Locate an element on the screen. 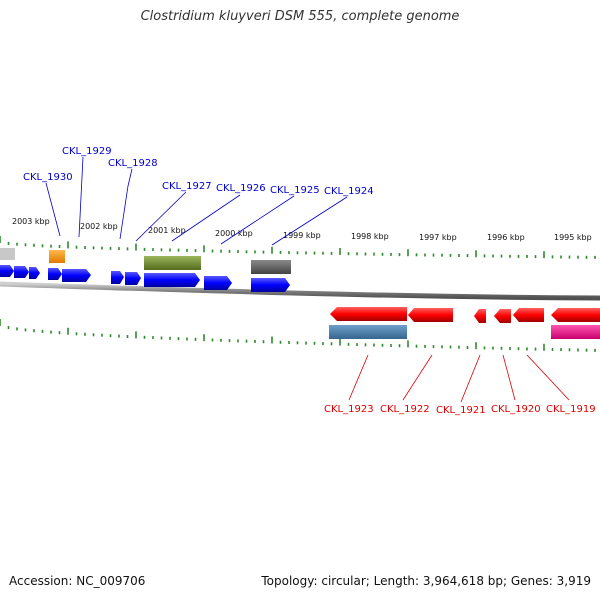  gene-label: CKL_1923 is located at coordinates (349, 409).